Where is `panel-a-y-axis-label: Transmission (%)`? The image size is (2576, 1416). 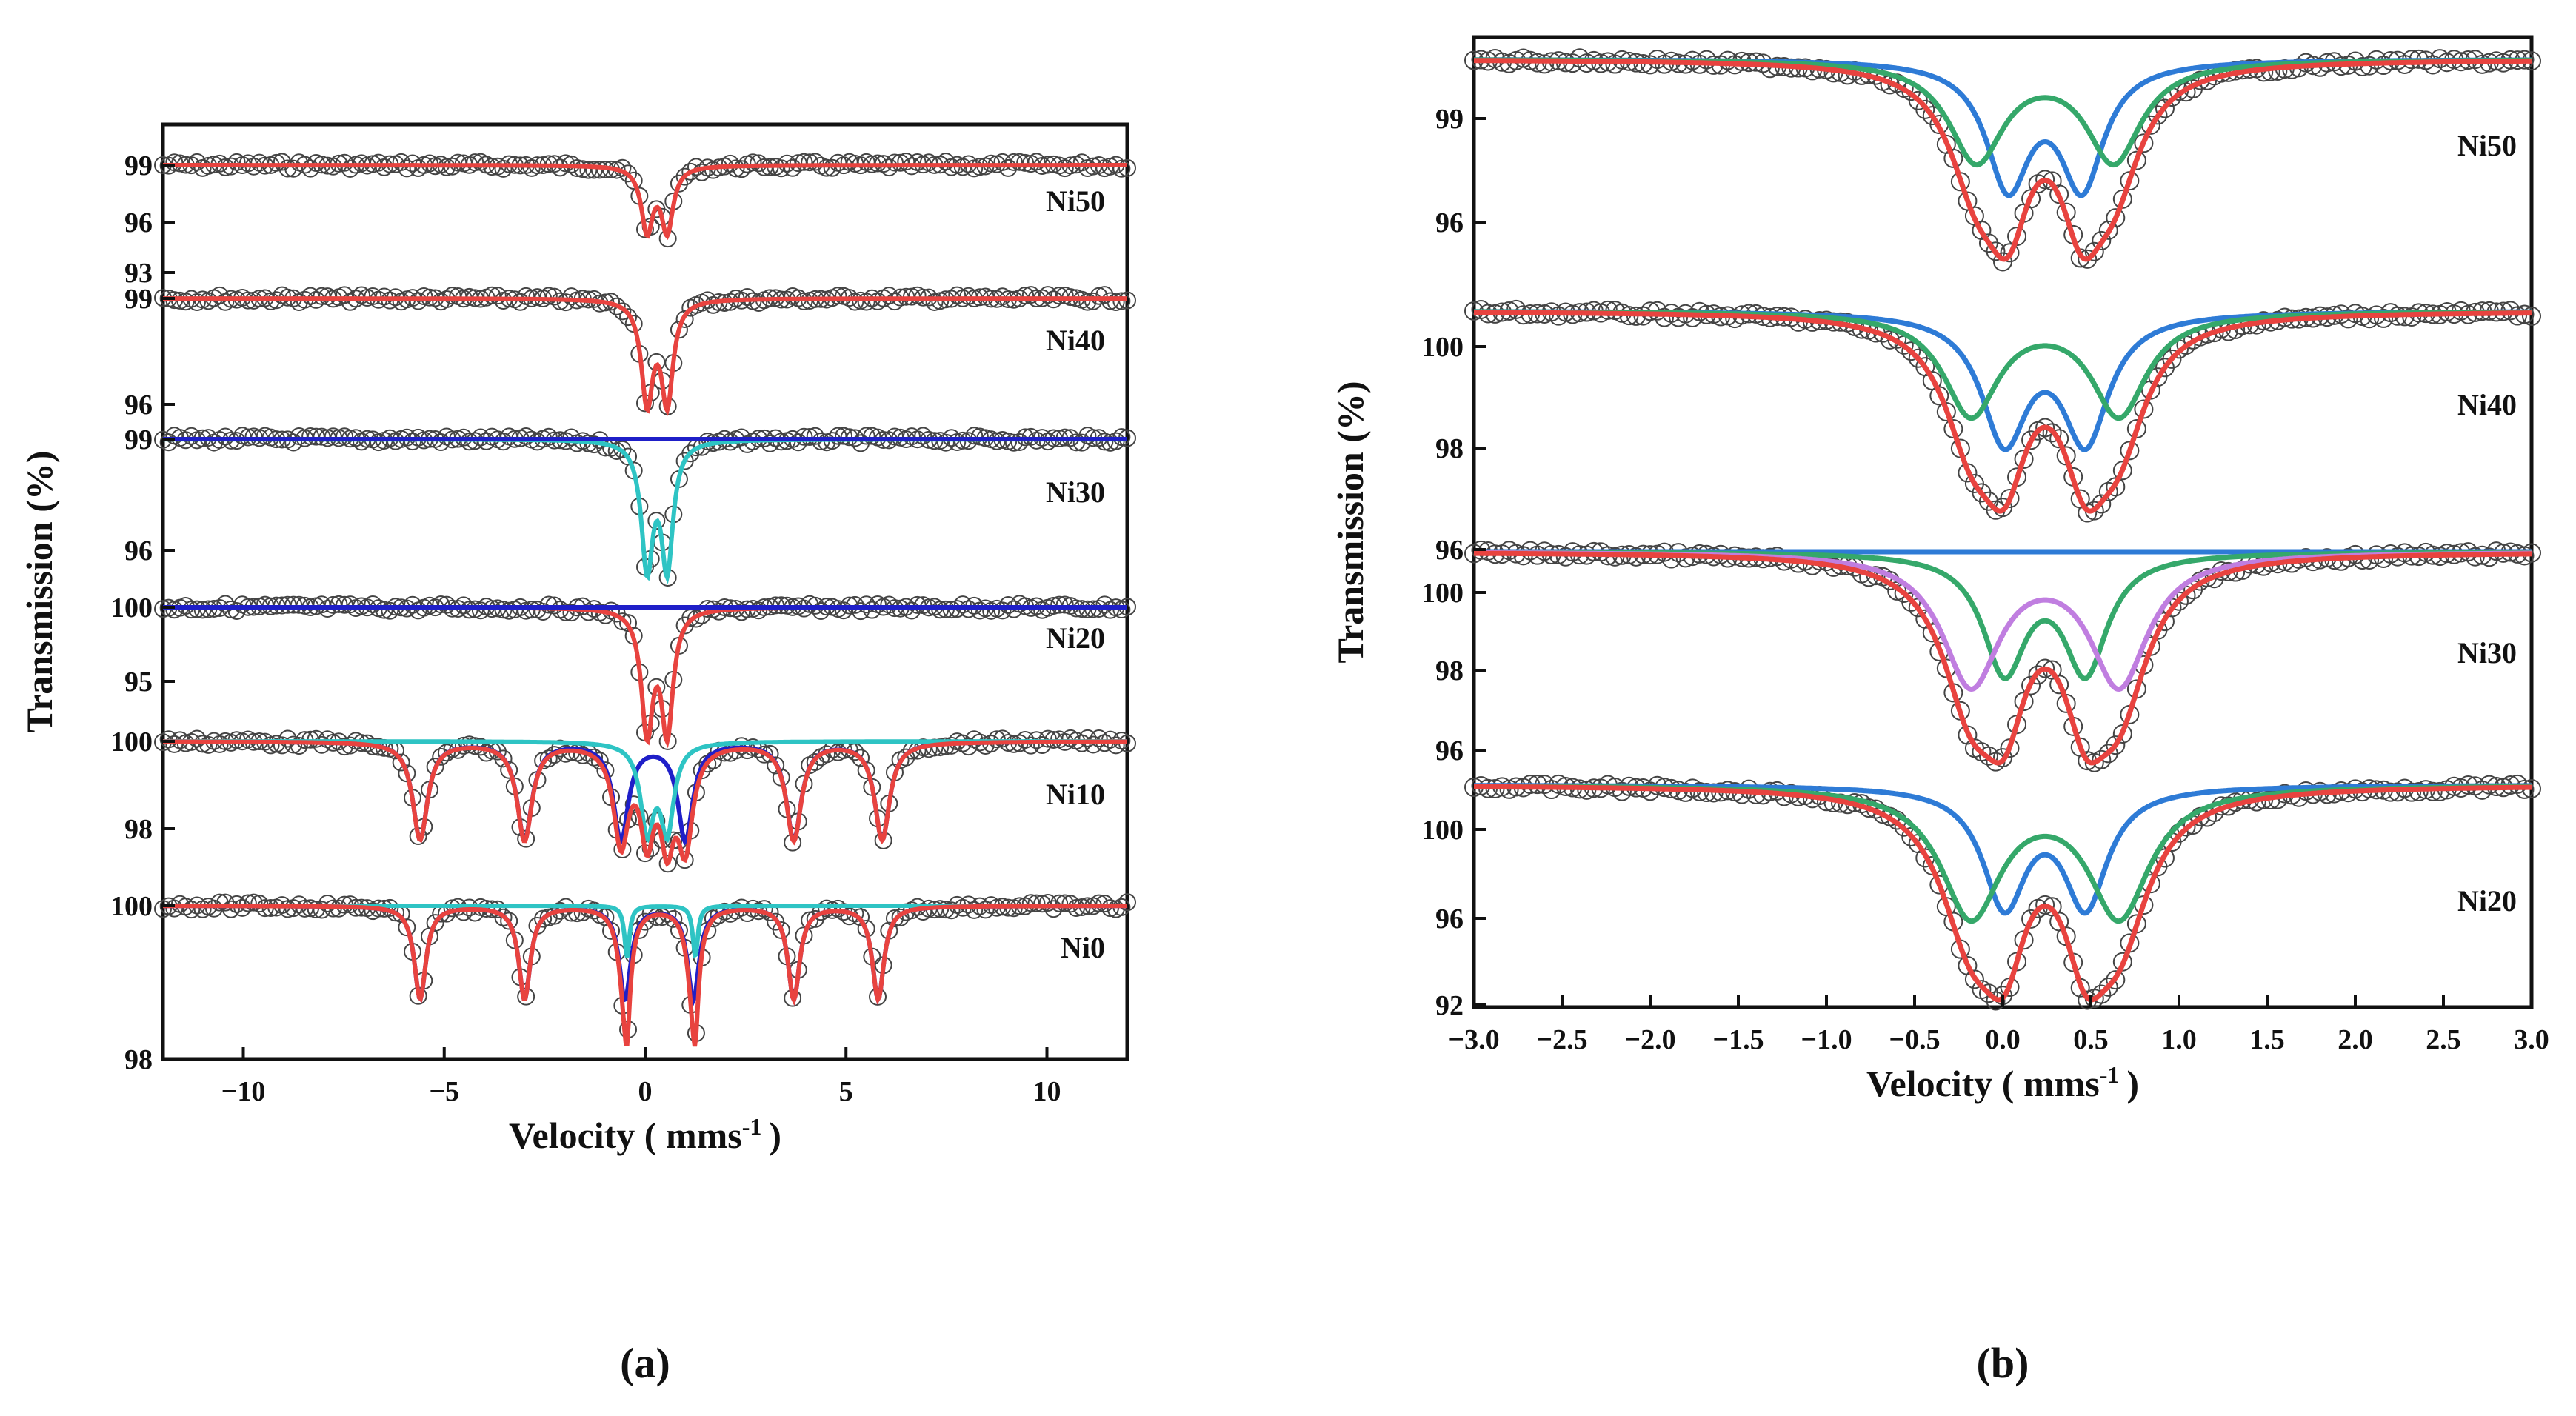
panel-a-y-axis-label: Transmission (%) is located at coordinates (39, 591).